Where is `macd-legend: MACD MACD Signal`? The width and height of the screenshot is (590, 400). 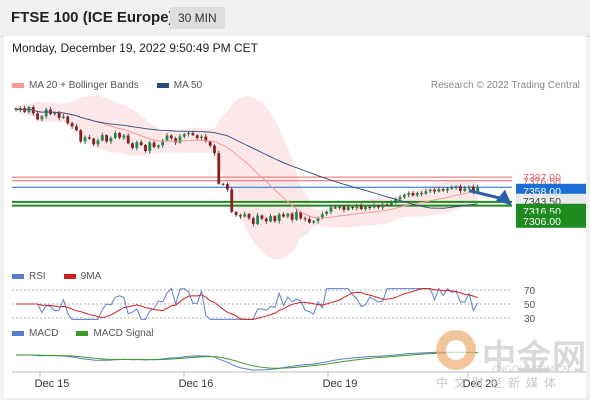 macd-legend: MACD MACD Signal is located at coordinates (91, 333).